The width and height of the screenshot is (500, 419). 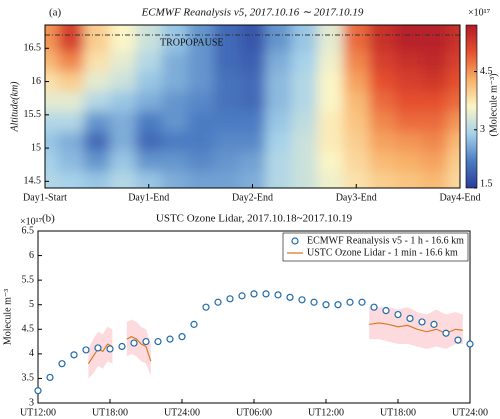 I want to click on x-tick-label: Day2-End, so click(x=252, y=197).